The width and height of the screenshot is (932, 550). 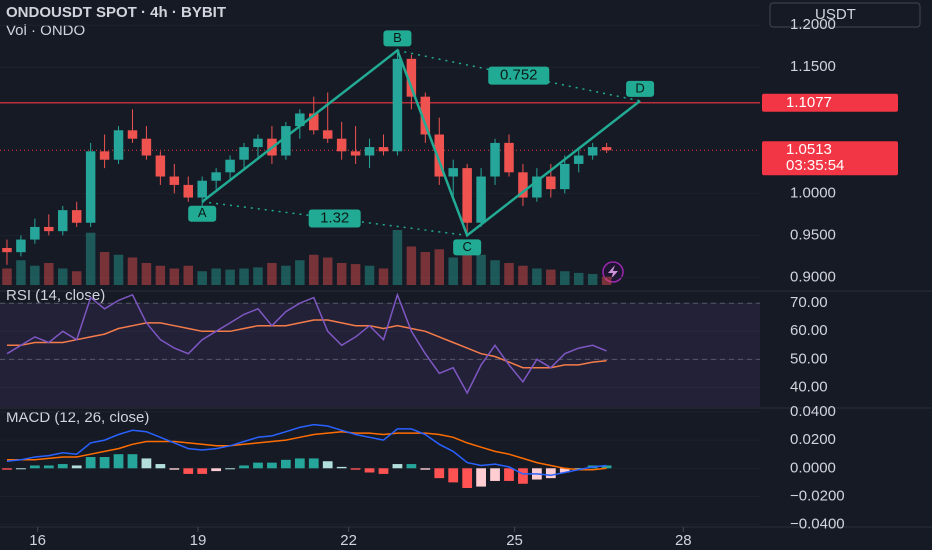 I want to click on x-tick-label: 28, so click(x=683, y=540).